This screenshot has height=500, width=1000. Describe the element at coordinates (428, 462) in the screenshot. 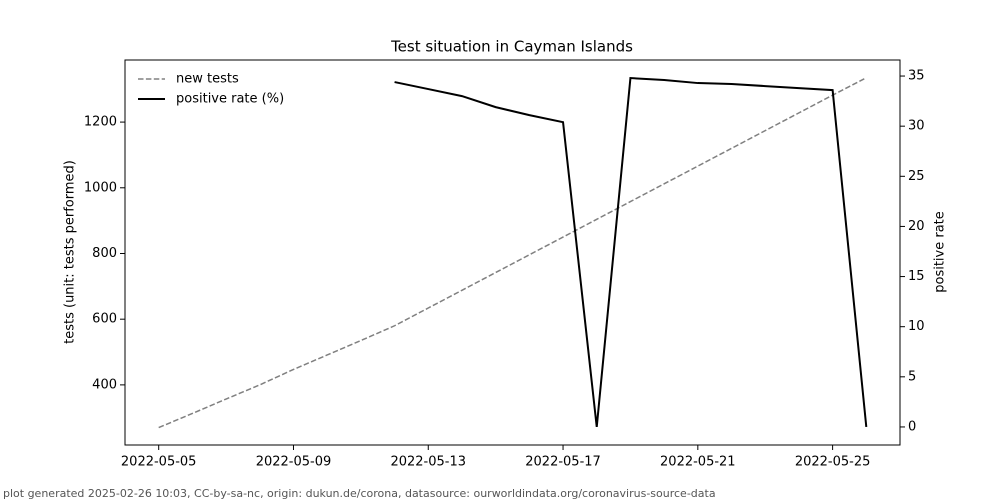

I see `x-tick-label: 2022-05-13` at that location.